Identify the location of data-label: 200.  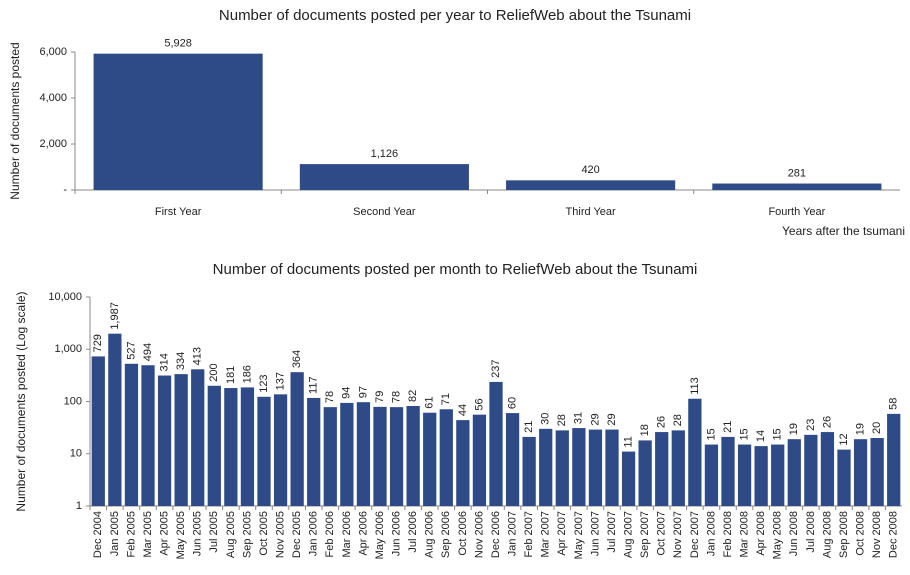
(214, 372).